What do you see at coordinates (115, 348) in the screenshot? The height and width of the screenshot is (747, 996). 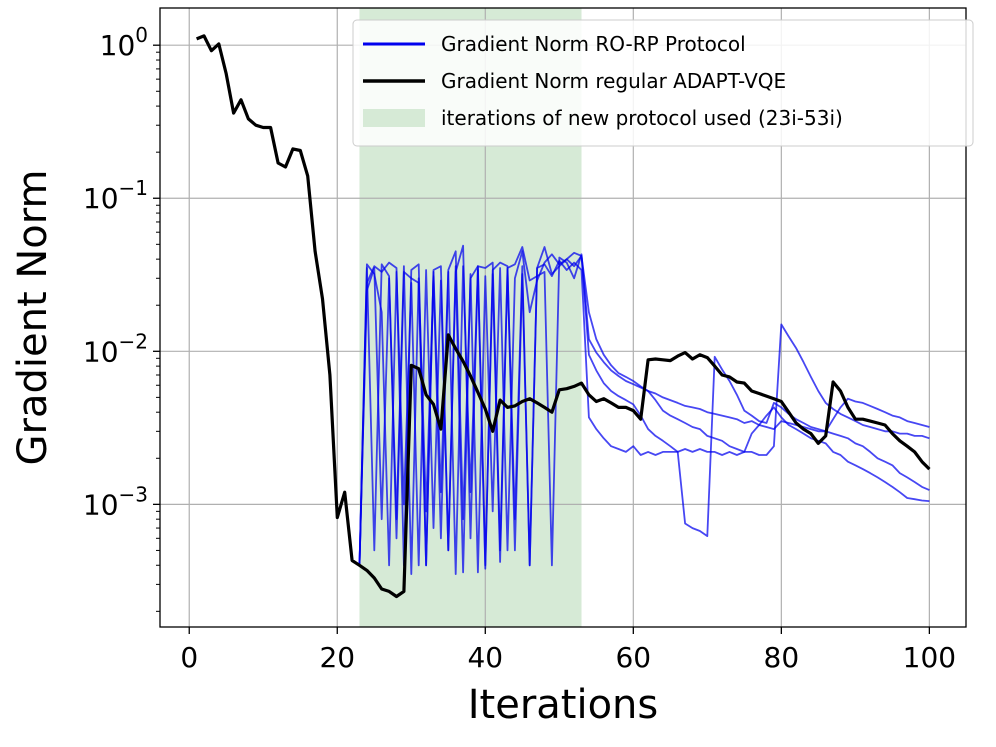 I see `y-tick-label: 10⁻²` at bounding box center [115, 348].